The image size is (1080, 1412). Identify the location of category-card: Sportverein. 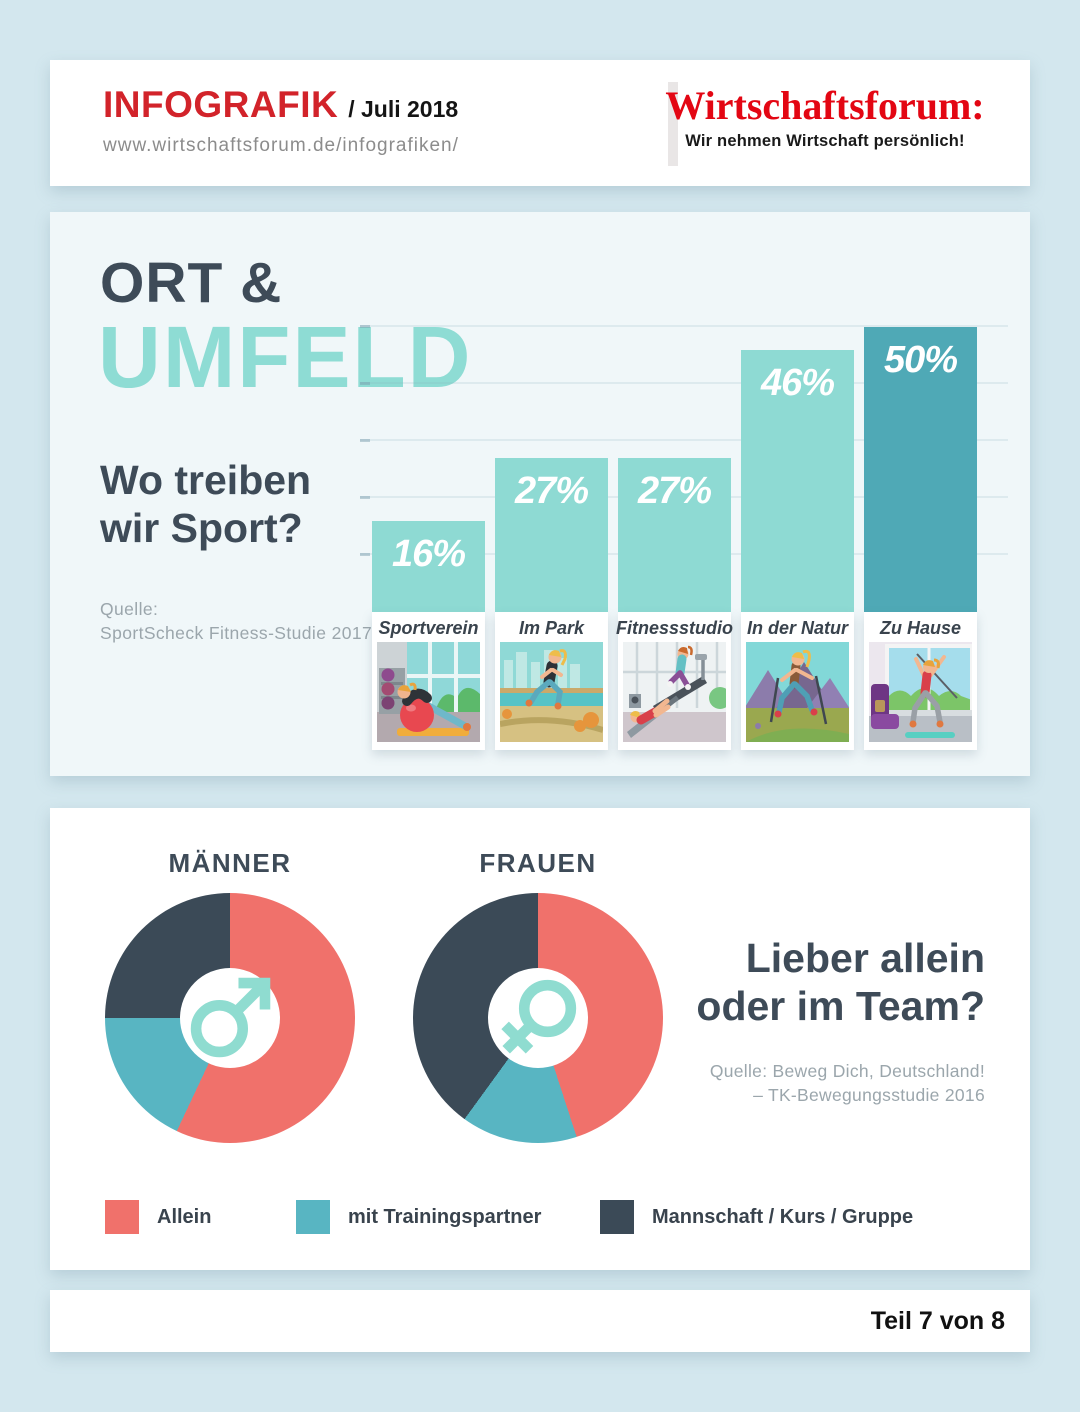
(428, 681).